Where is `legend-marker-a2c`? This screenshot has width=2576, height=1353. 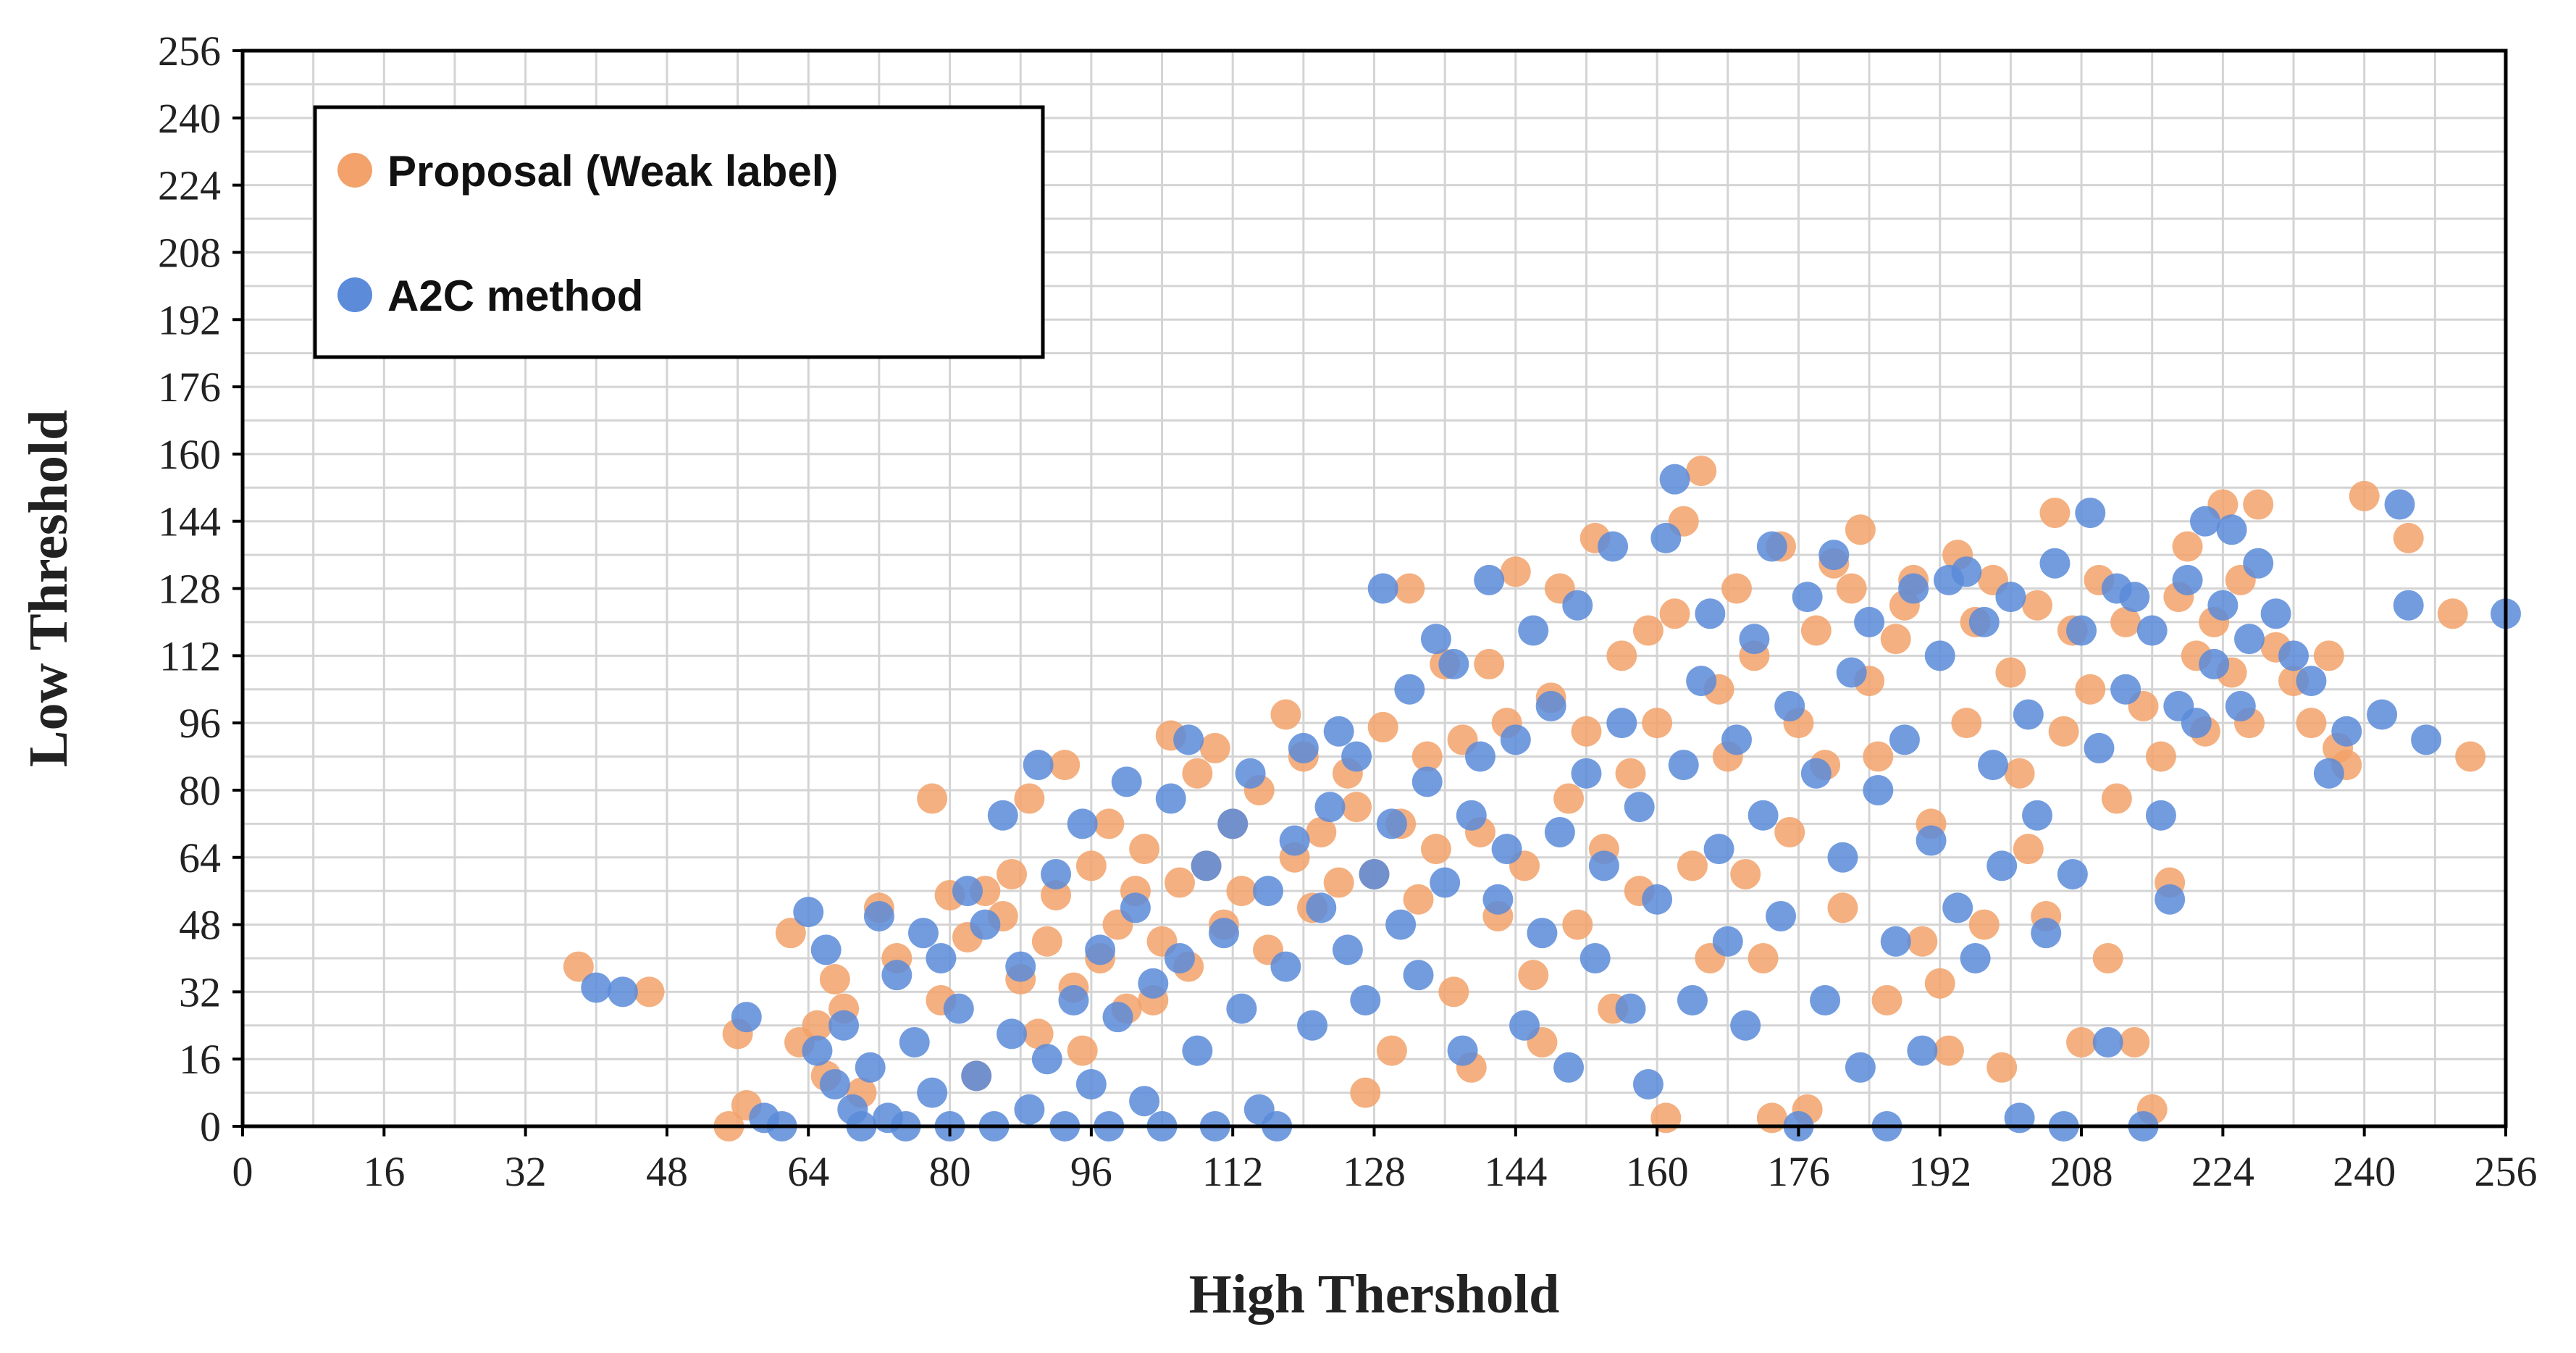 legend-marker-a2c is located at coordinates (354, 294).